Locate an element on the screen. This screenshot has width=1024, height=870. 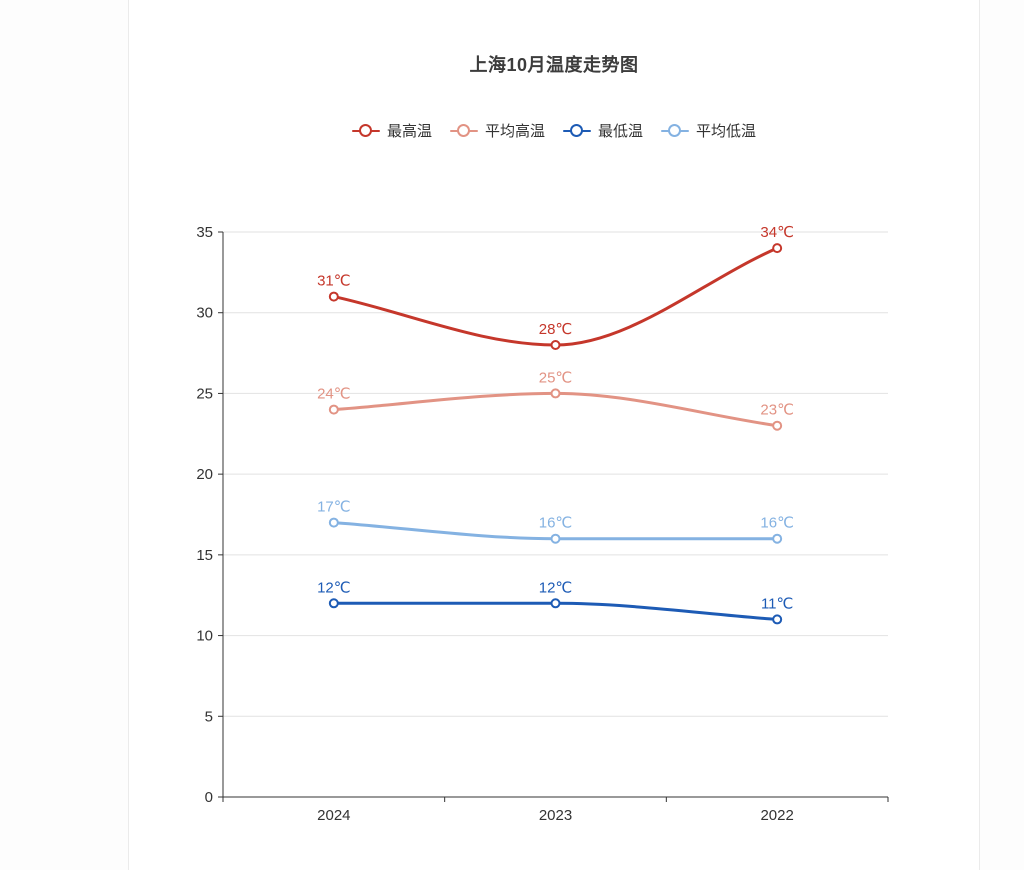
legend-item-1: 平均高温 is located at coordinates (497, 130).